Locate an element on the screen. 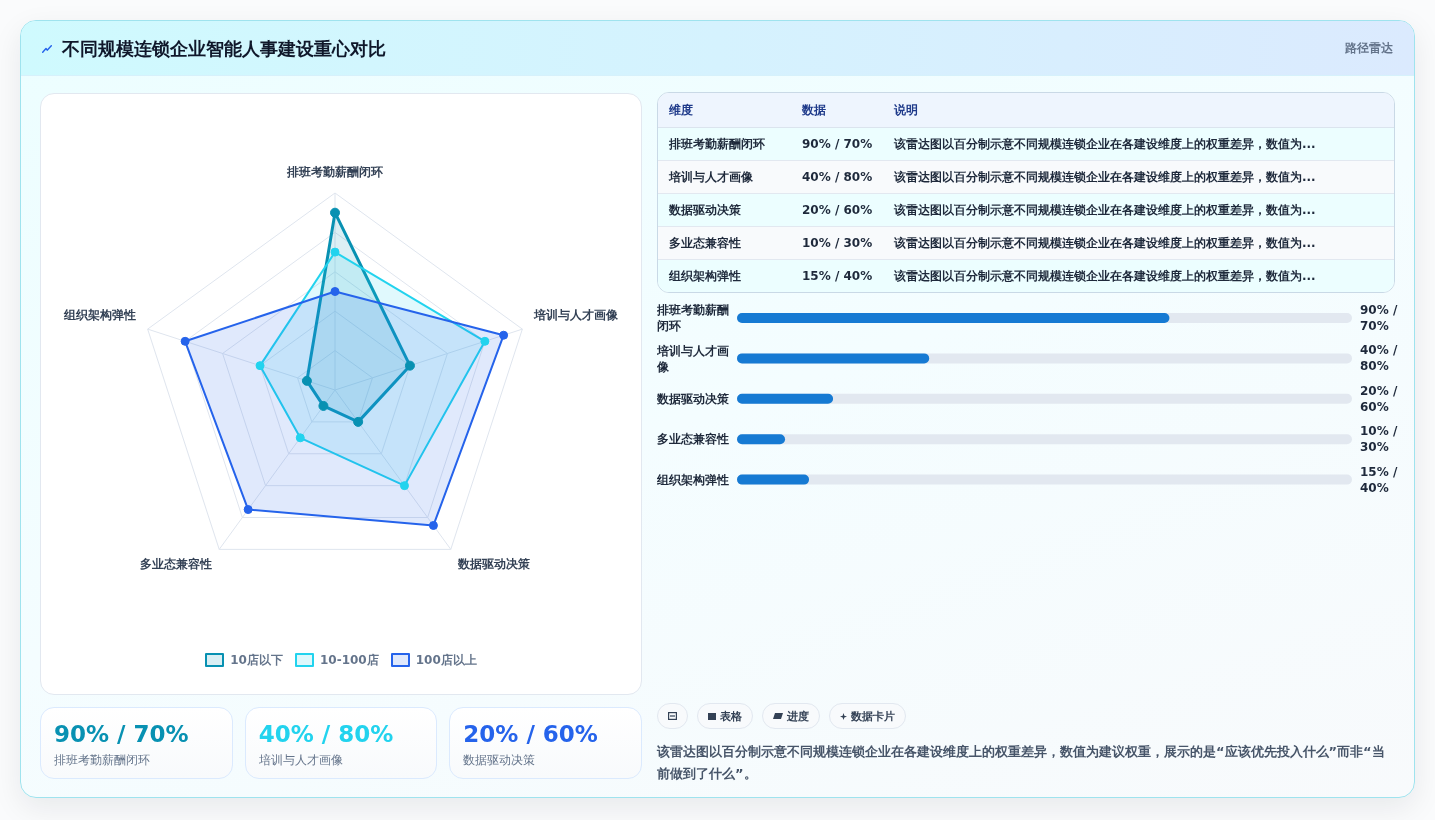 This screenshot has height=820, width=1435. y-tick-label: 排班考勤薪酬闭环 is located at coordinates (693, 319).